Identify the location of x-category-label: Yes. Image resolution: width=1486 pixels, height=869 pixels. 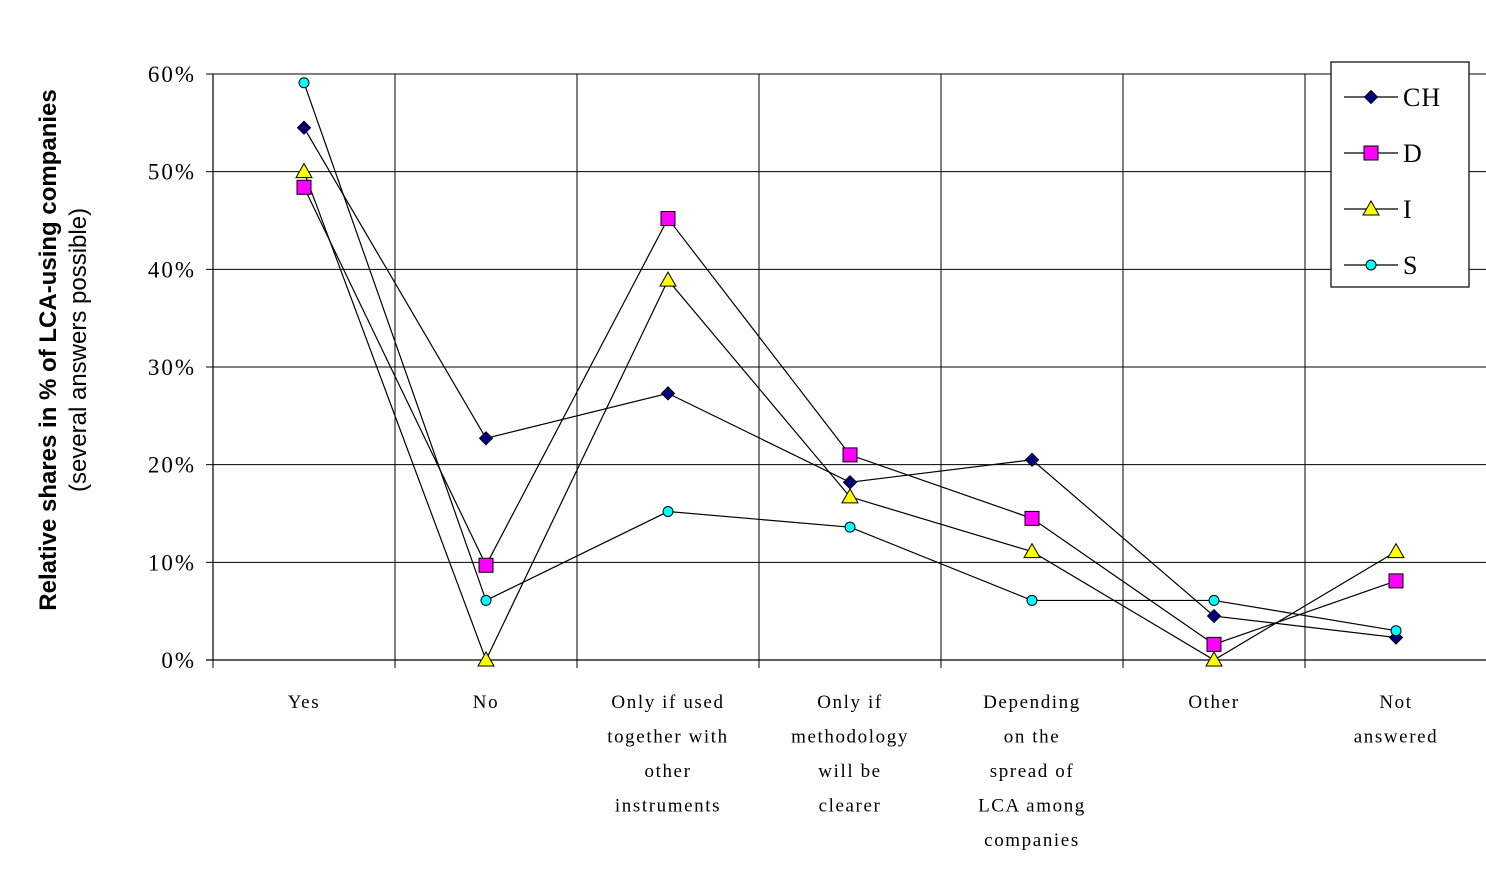
(304, 702).